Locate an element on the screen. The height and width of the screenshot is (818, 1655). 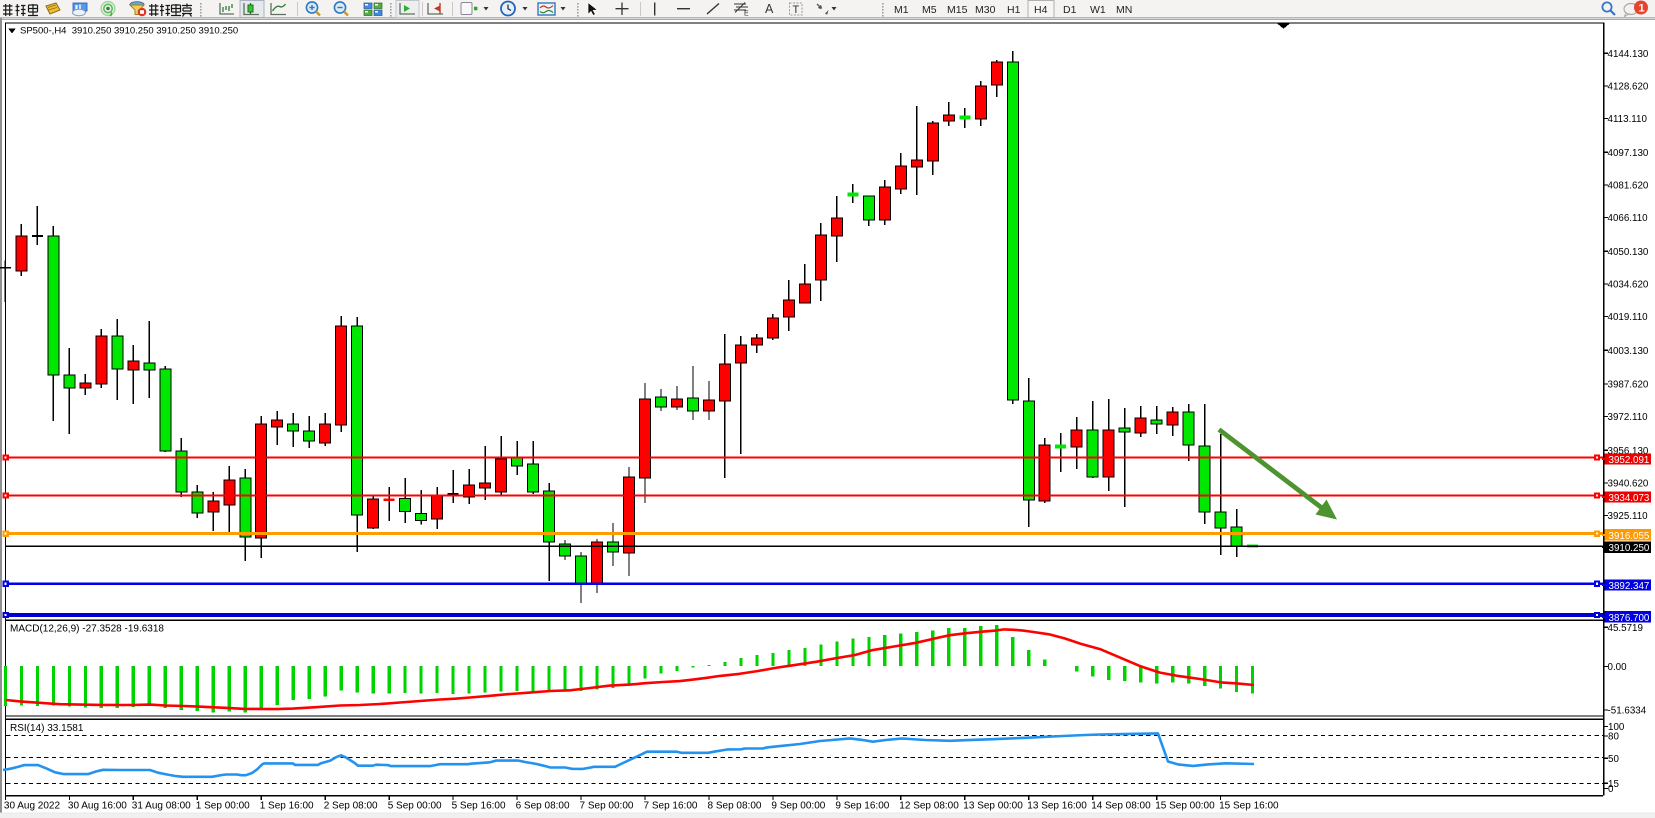
svg-text: 4144.130 is located at coordinates (1628, 54).